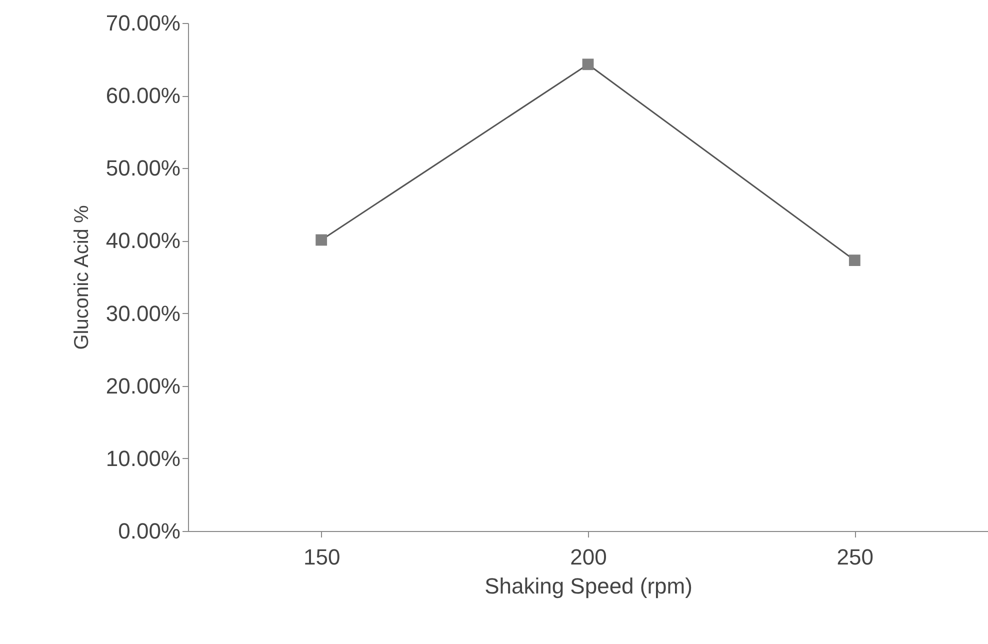 This screenshot has height=644, width=988. Describe the element at coordinates (588, 557) in the screenshot. I see `x-tick-label: 200` at that location.